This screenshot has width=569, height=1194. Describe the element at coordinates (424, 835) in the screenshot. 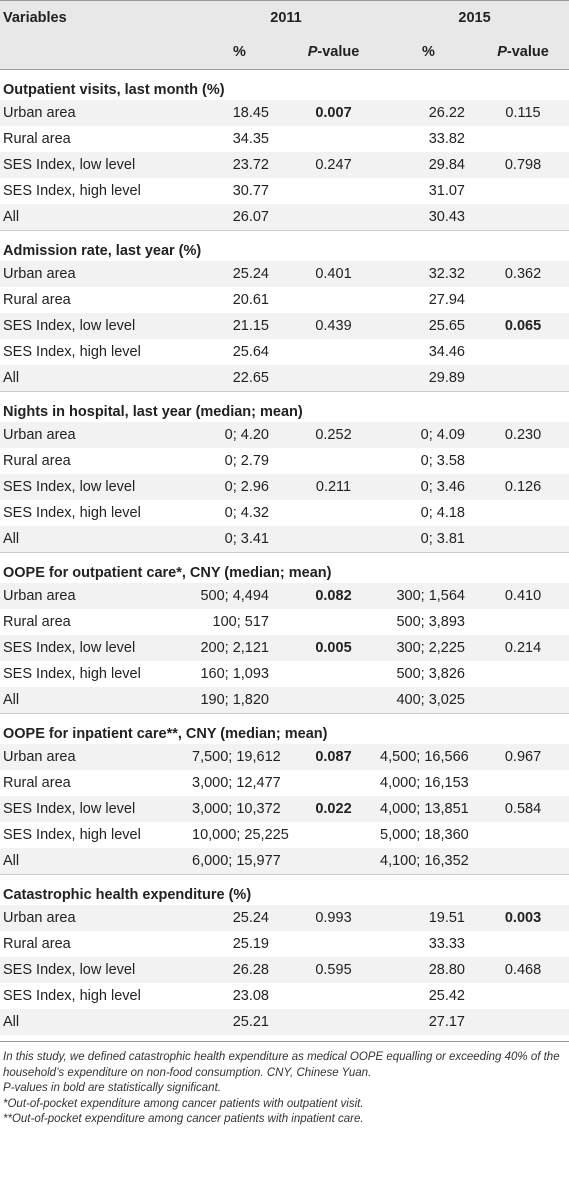

I see `value-2015: 5,000; 18,360` at that location.